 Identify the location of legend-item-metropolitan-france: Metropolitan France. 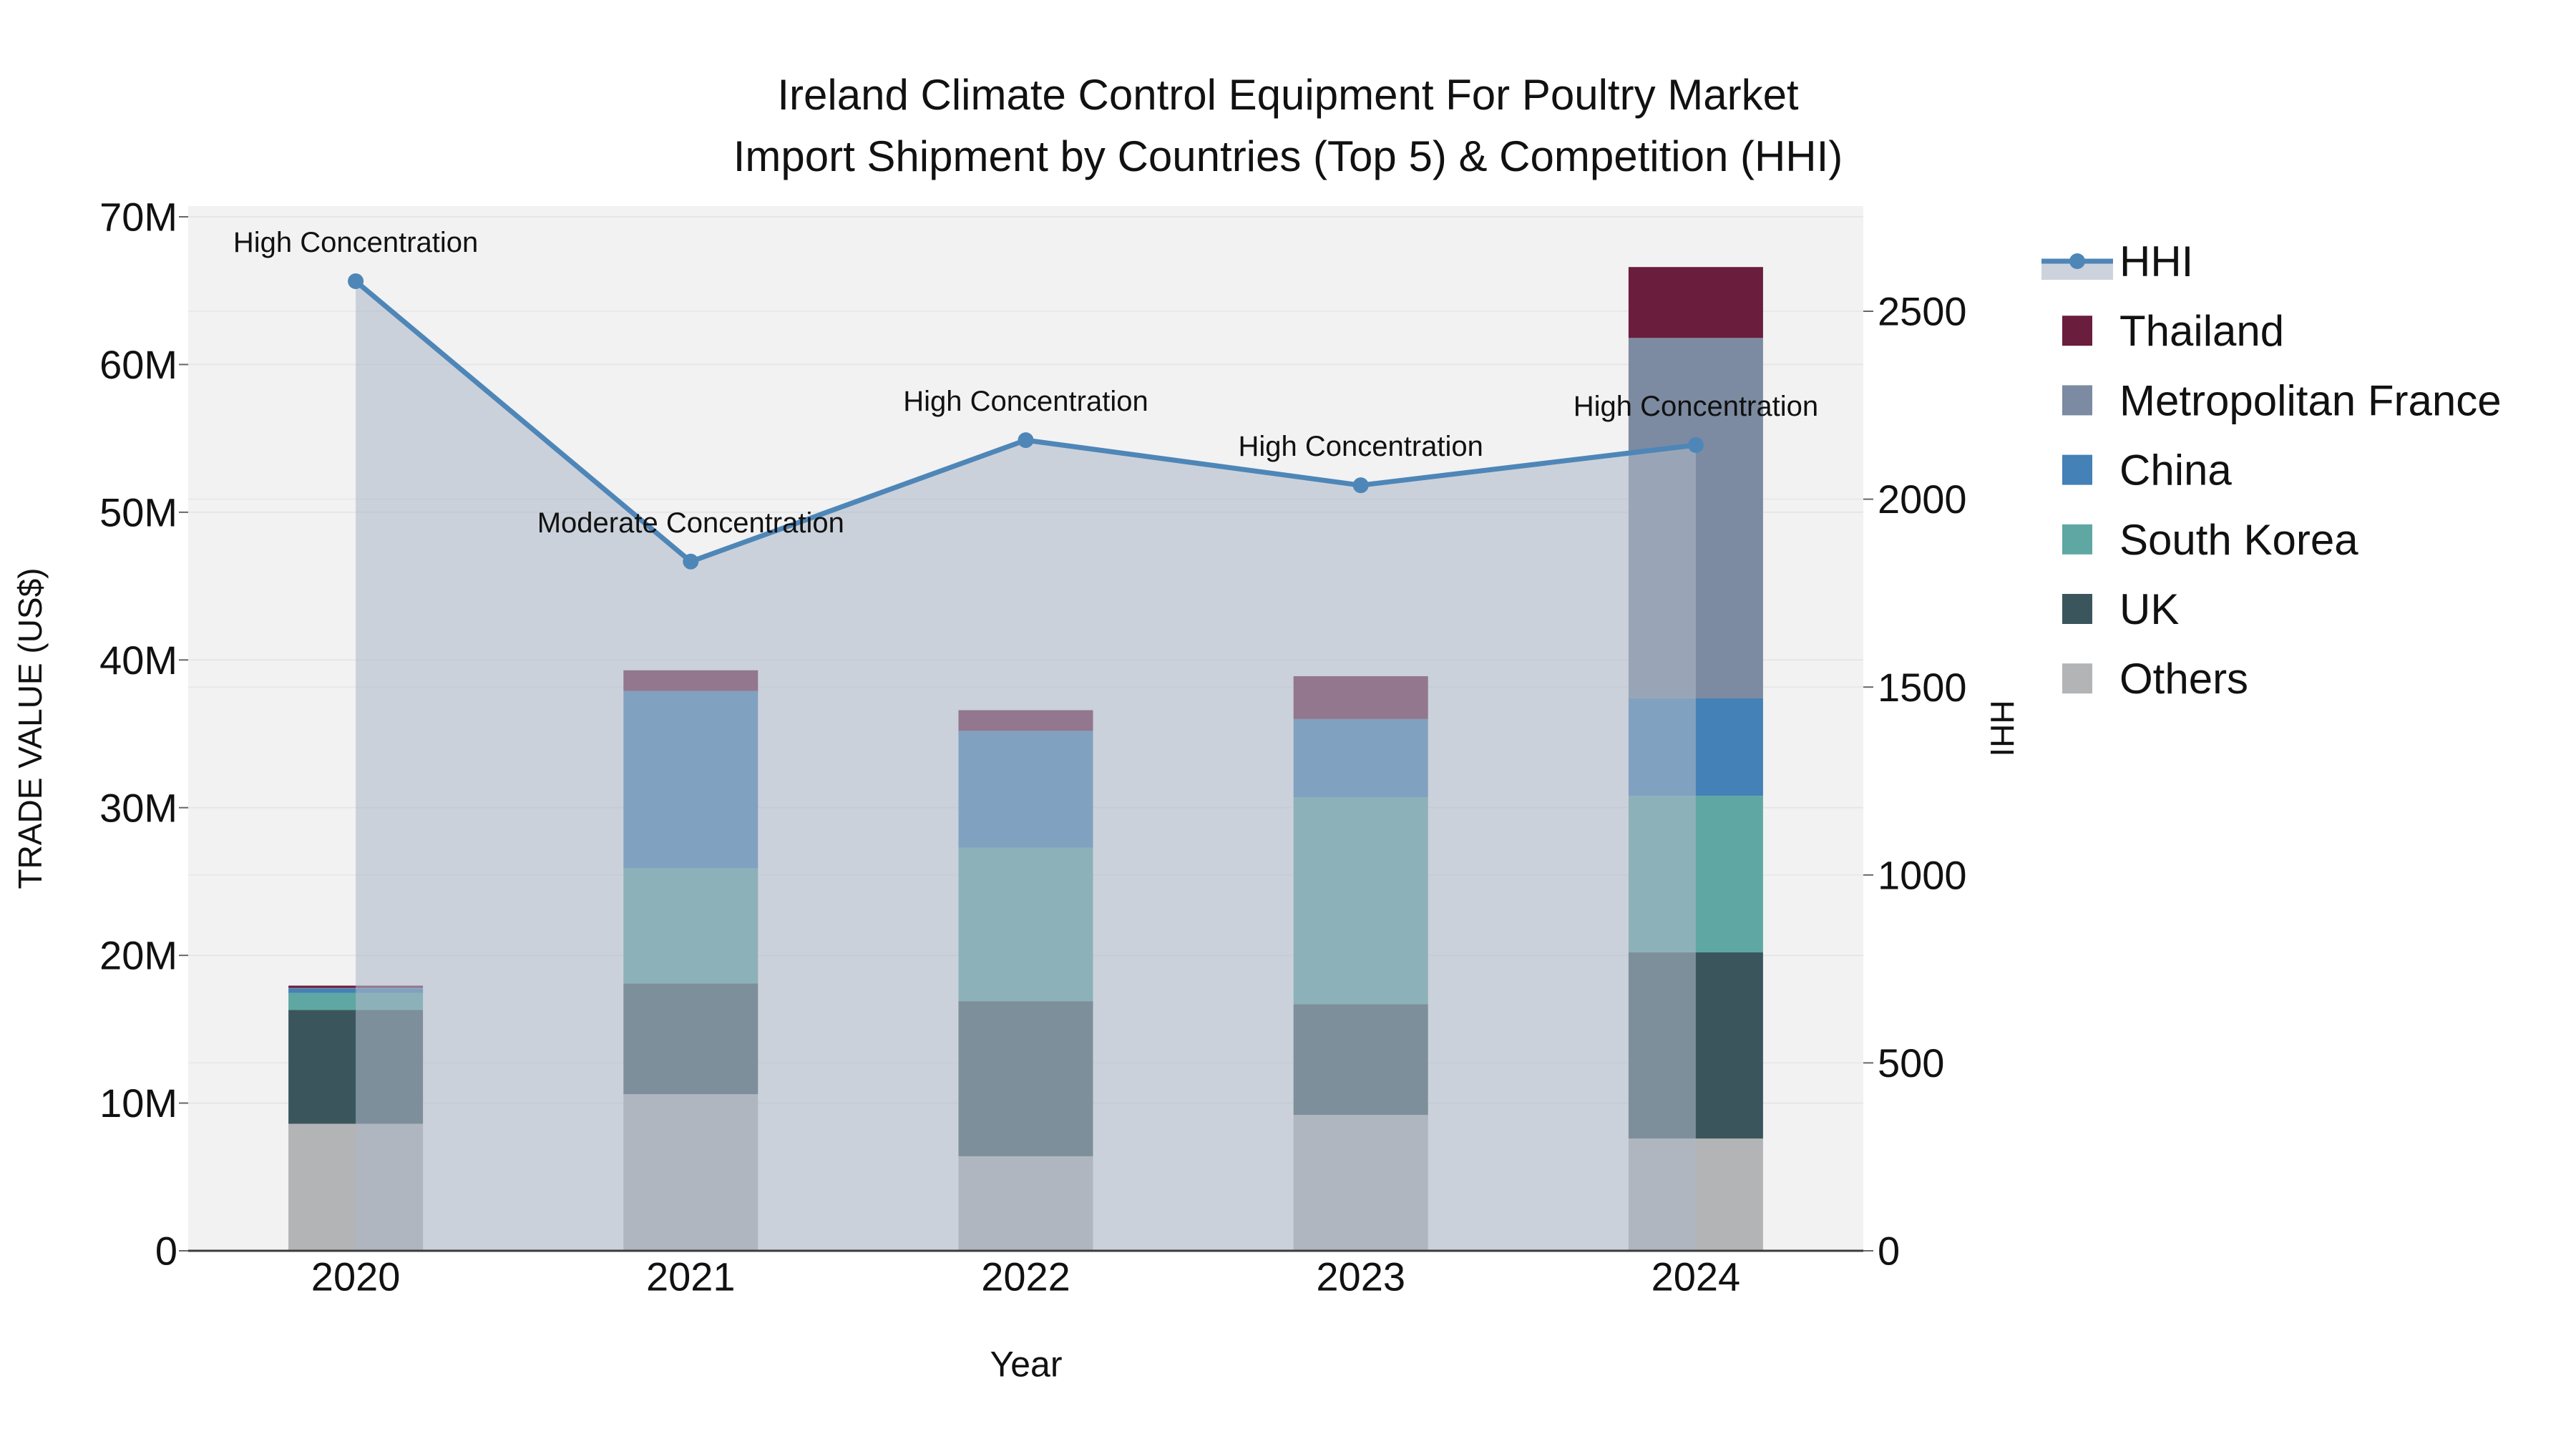
(2282, 400).